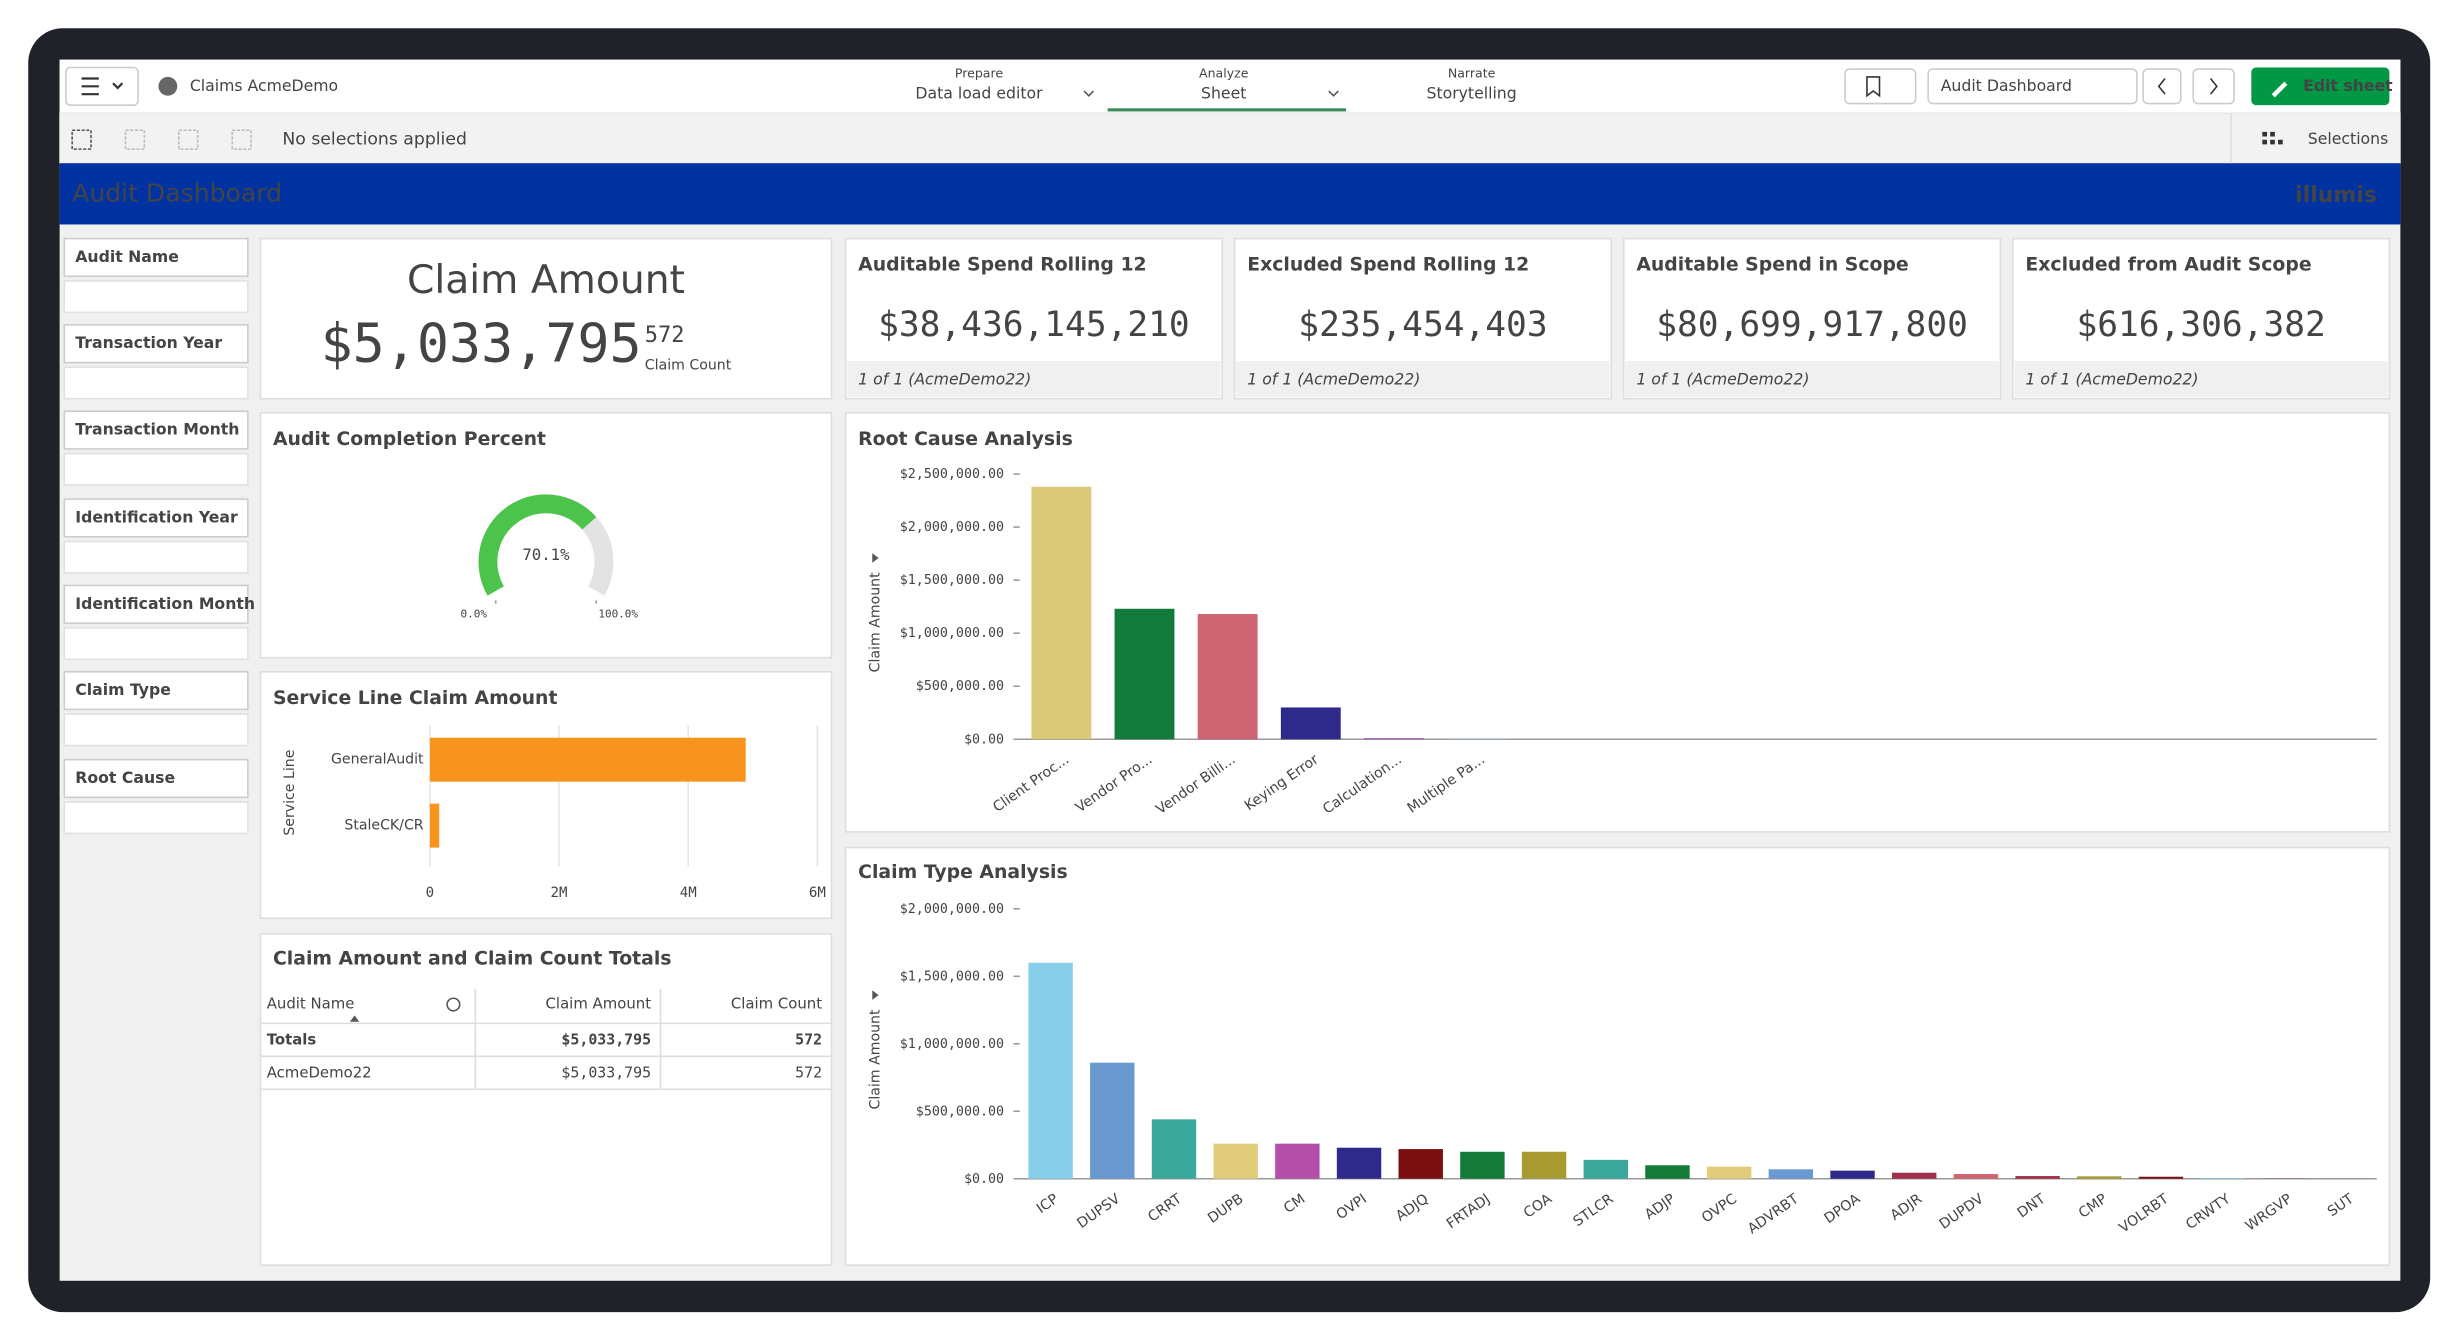 The height and width of the screenshot is (1342, 2460). Describe the element at coordinates (123, 689) in the screenshot. I see `filter-label: Claim Type` at that location.